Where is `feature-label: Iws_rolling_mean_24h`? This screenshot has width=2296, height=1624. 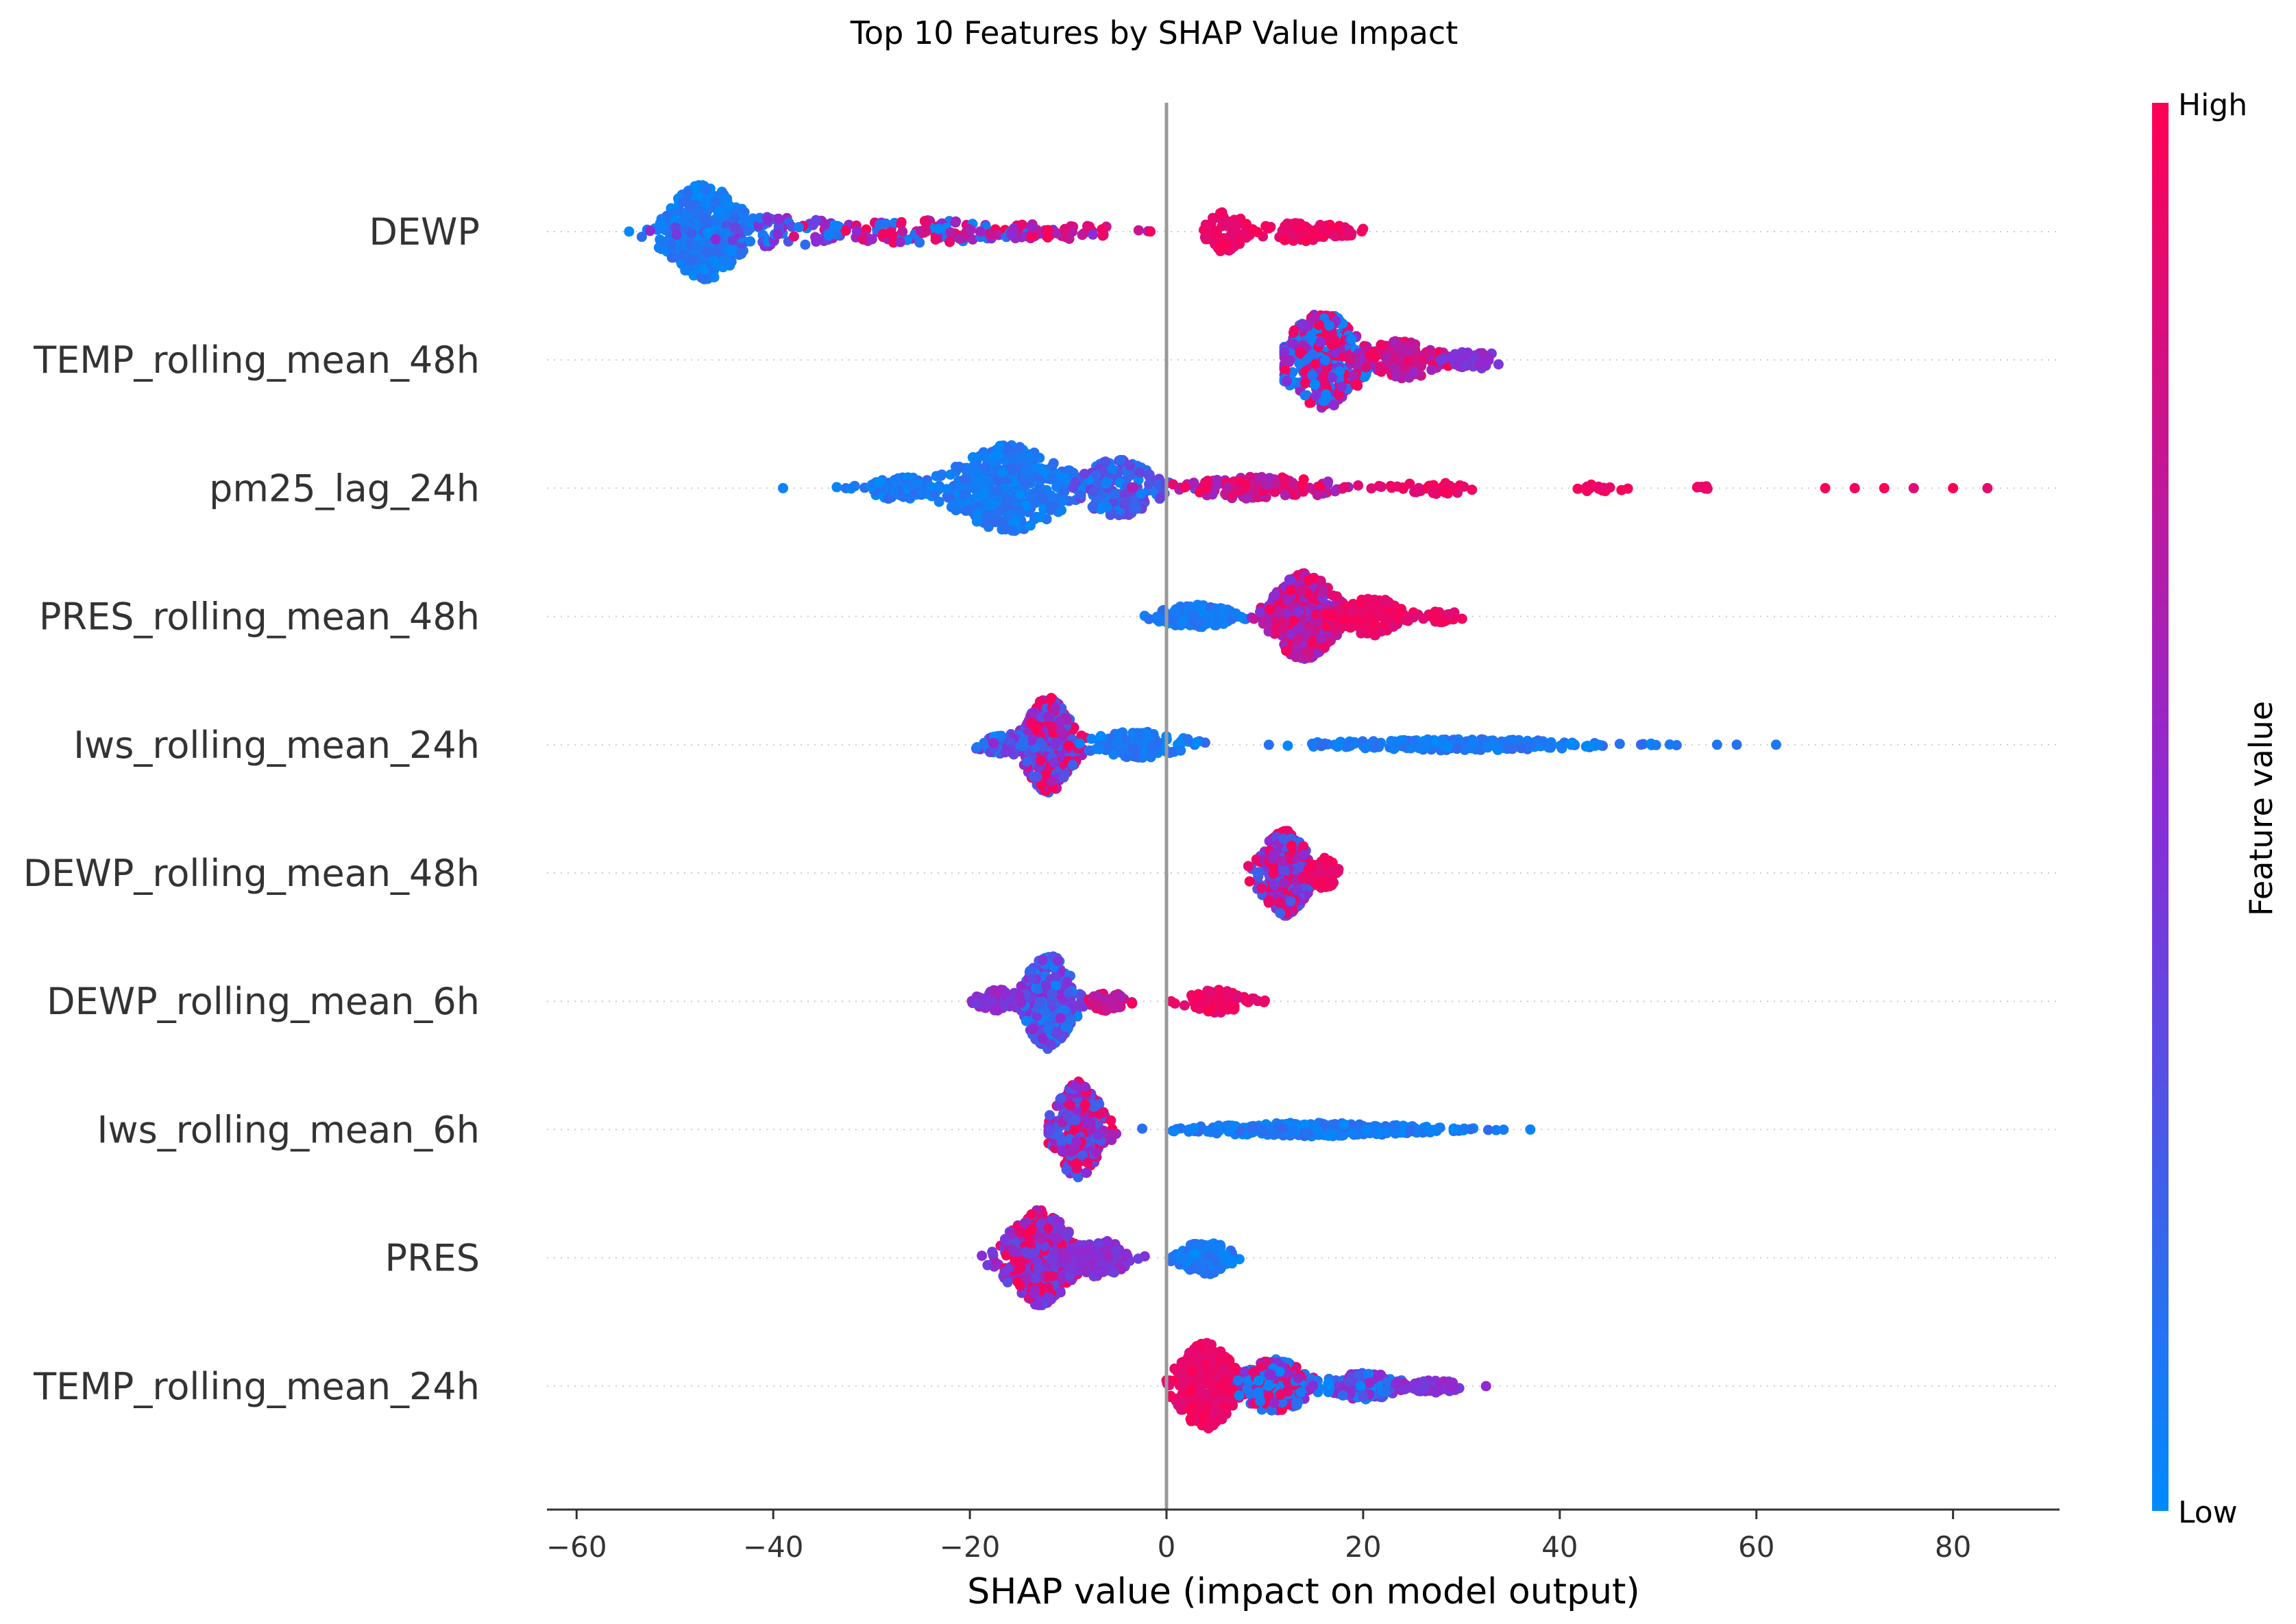 feature-label: Iws_rolling_mean_24h is located at coordinates (276, 745).